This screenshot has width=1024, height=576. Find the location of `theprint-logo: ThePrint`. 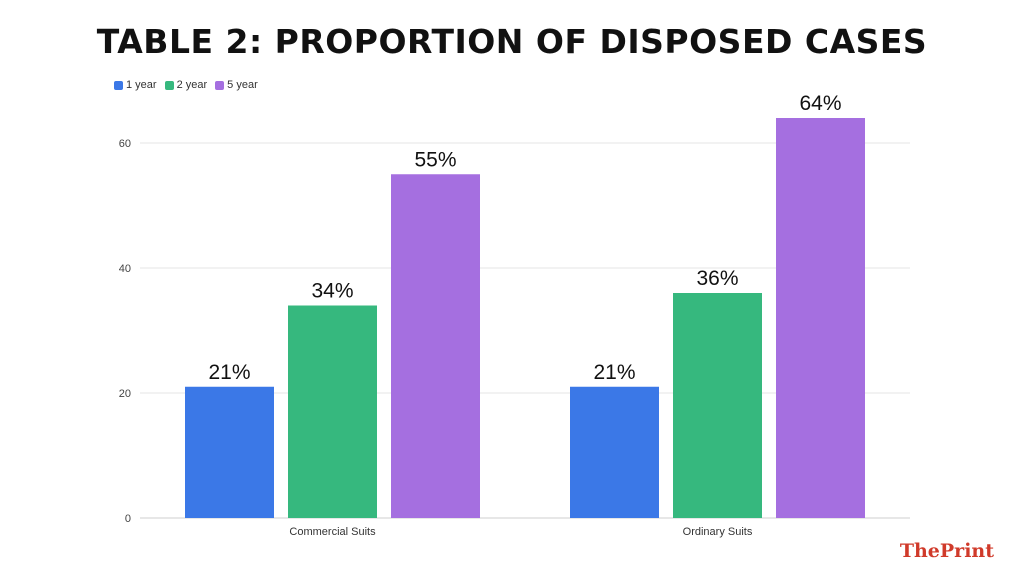

theprint-logo: ThePrint is located at coordinates (947, 551).